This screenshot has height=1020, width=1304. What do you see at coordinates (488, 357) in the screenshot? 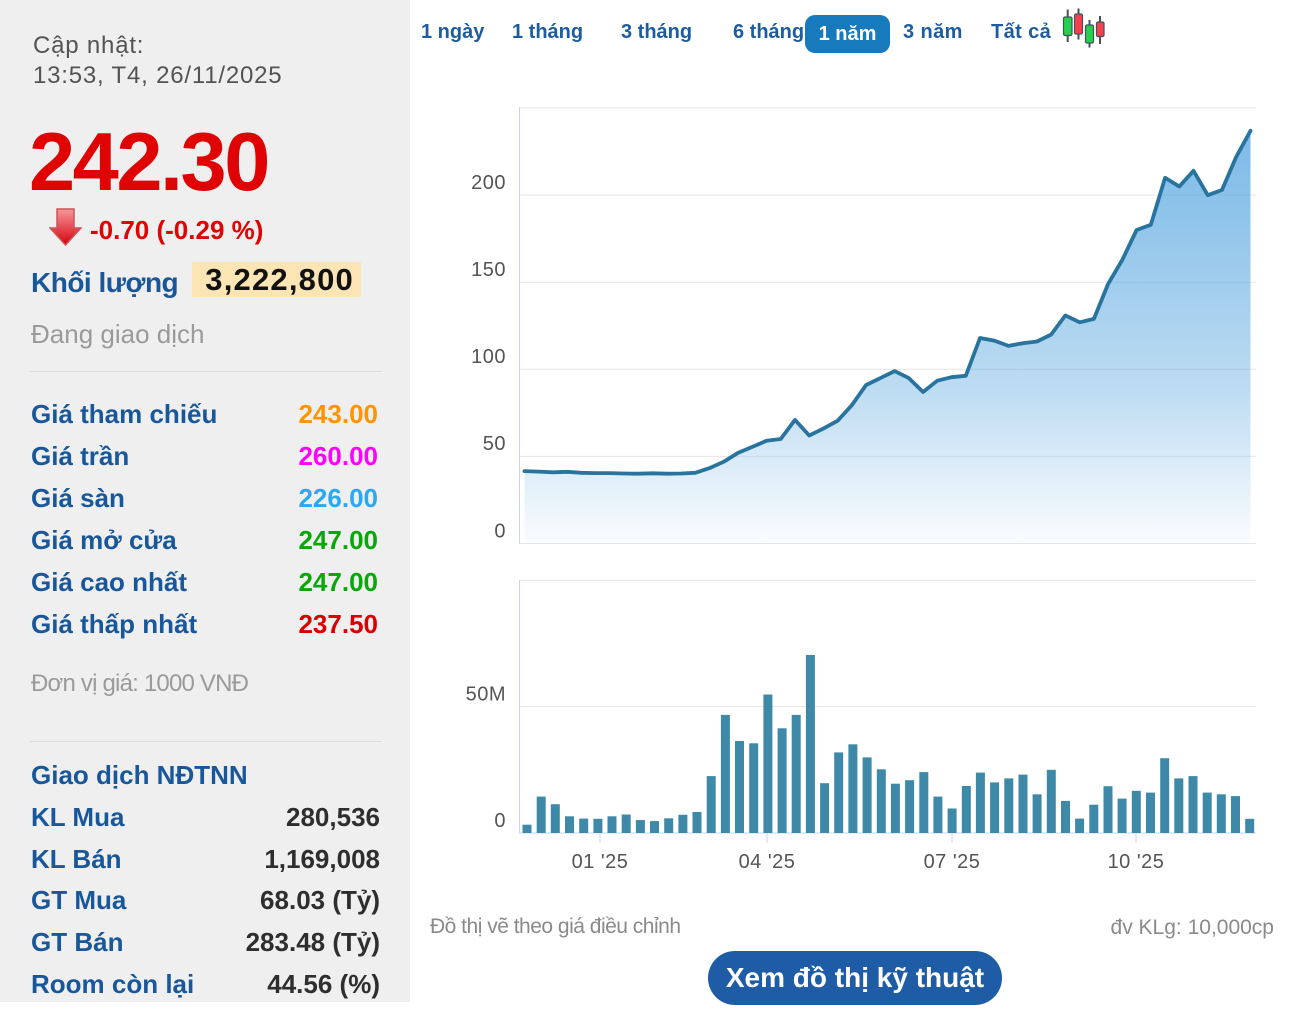
I see `svg-text: 100` at bounding box center [488, 357].